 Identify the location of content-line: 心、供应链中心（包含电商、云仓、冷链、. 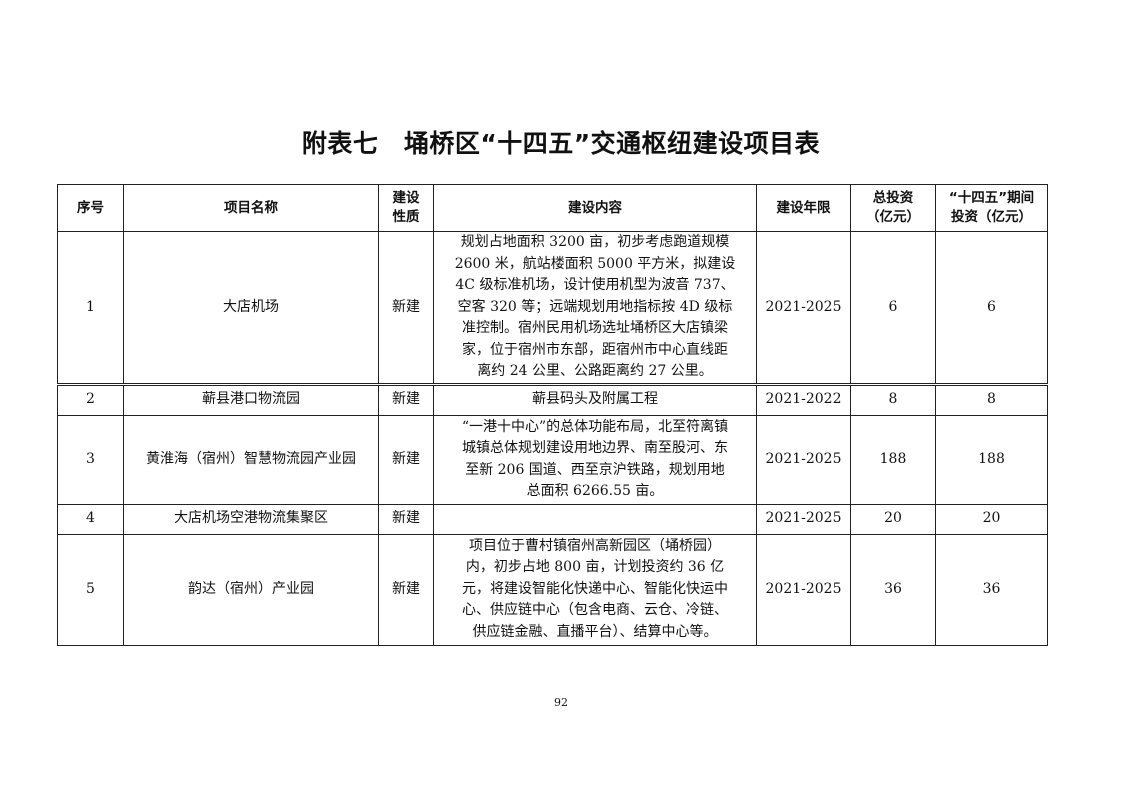
(595, 610).